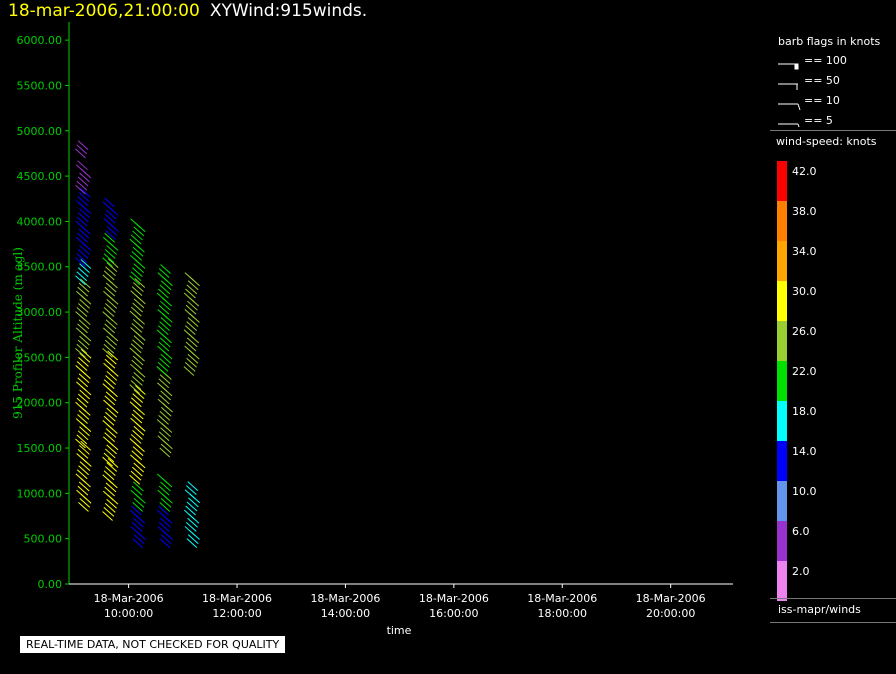 The image size is (896, 674). What do you see at coordinates (804, 251) in the screenshot?
I see `colorbar-label: 34.0` at bounding box center [804, 251].